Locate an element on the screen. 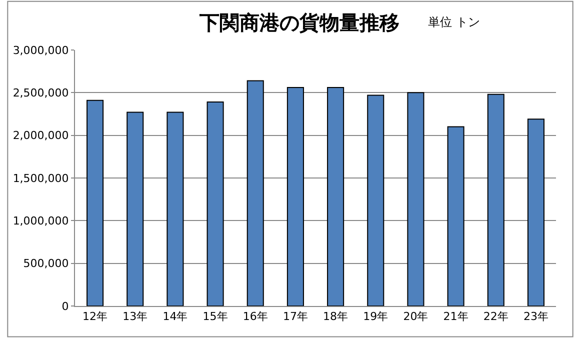  y-tick-label: 2,000,000 is located at coordinates (40, 135).